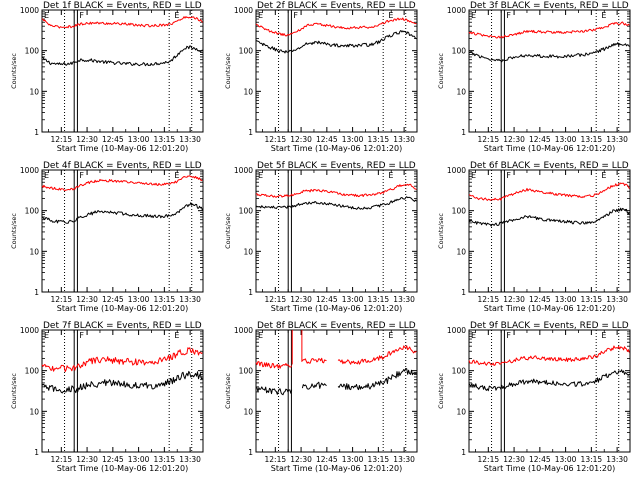  I want to click on panel-title: Det 7f BLACK = Events, RED = LLD, so click(122, 326).